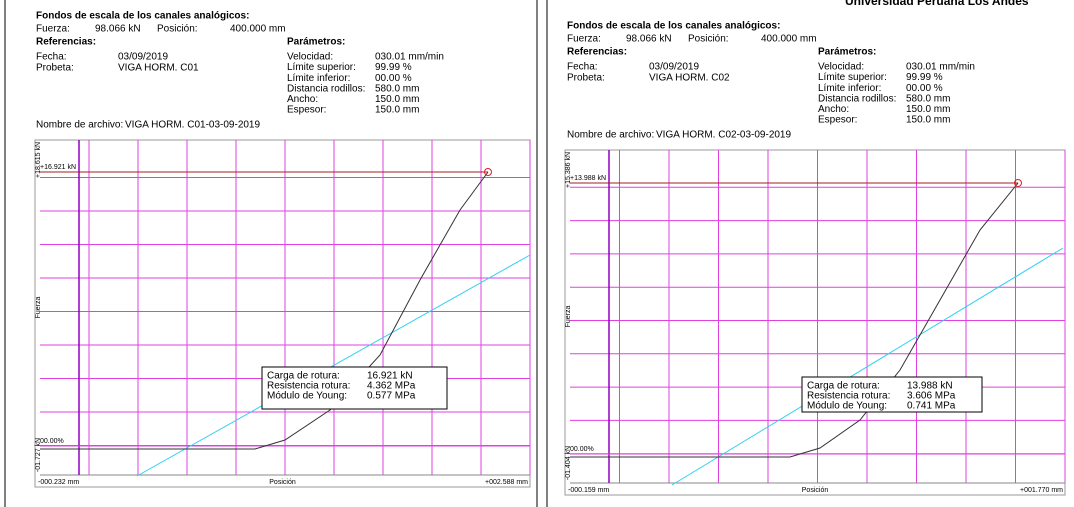  Describe the element at coordinates (192, 125) in the screenshot. I see `value: VIGA HORM. C01-03-09-2019` at that location.